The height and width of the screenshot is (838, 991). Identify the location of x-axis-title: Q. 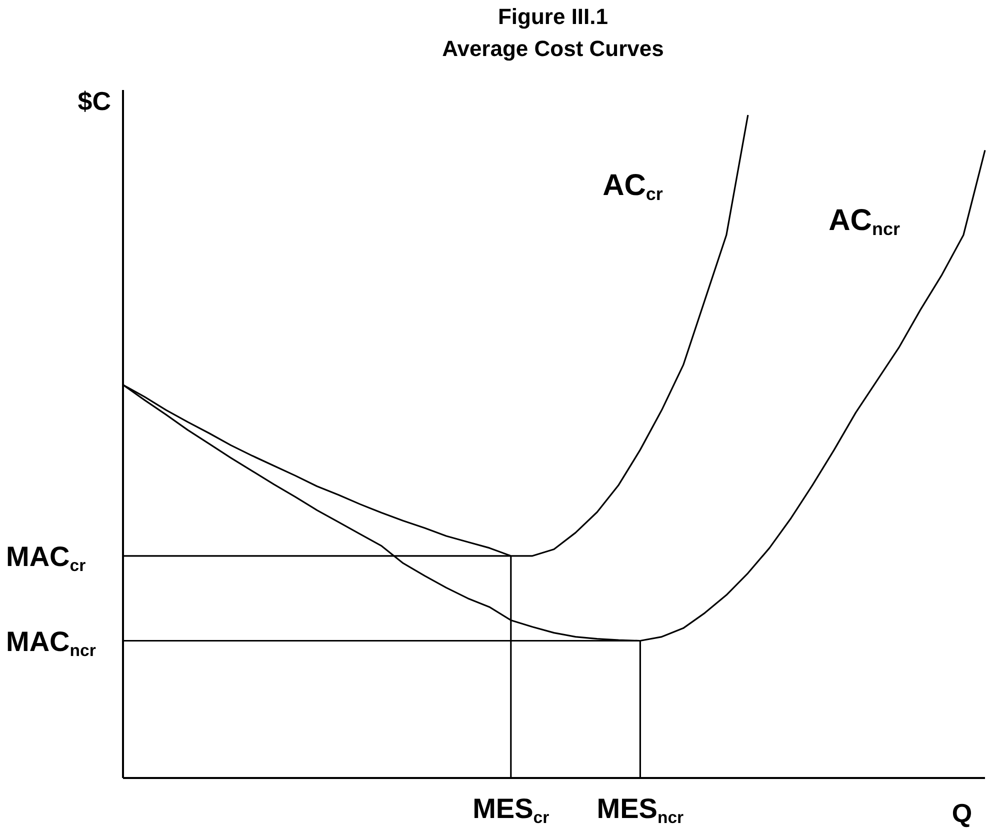
(962, 813).